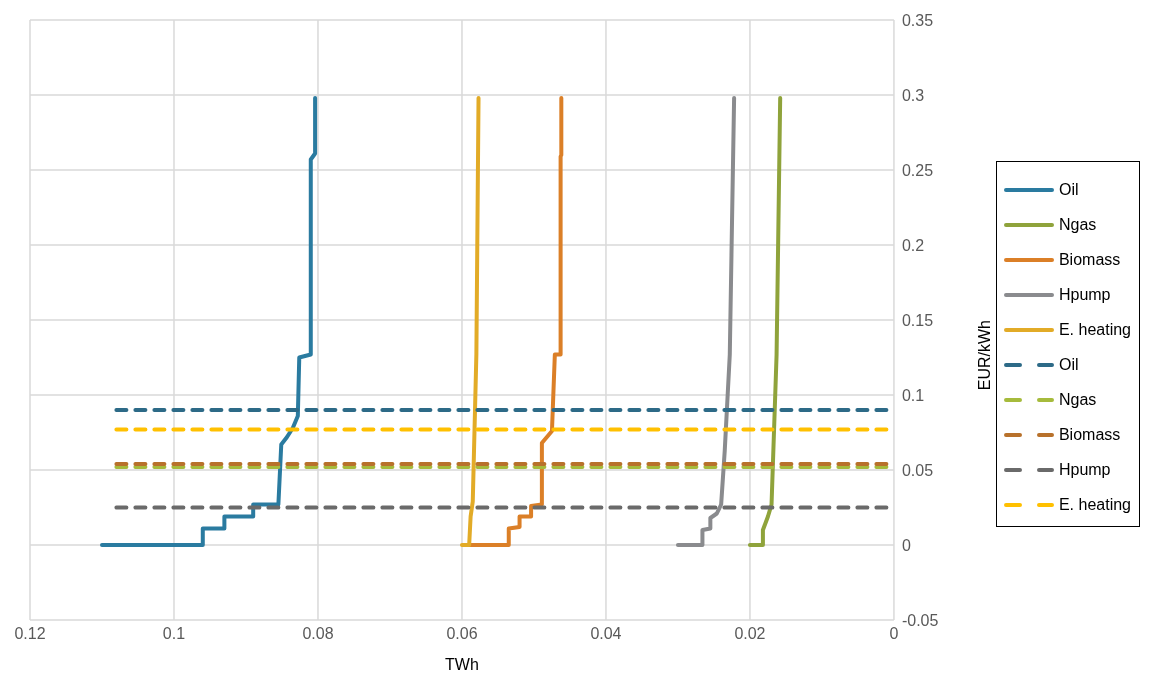  I want to click on y-tick-label: 0.35, so click(917, 20).